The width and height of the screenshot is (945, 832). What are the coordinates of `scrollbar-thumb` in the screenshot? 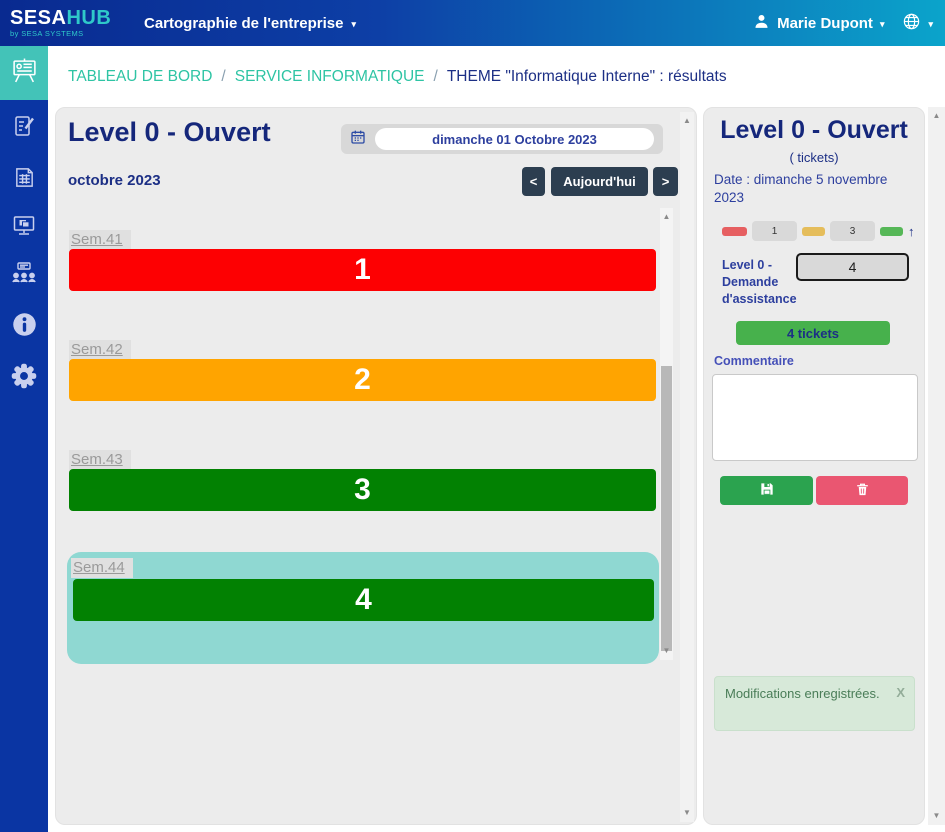 It's located at (666, 508).